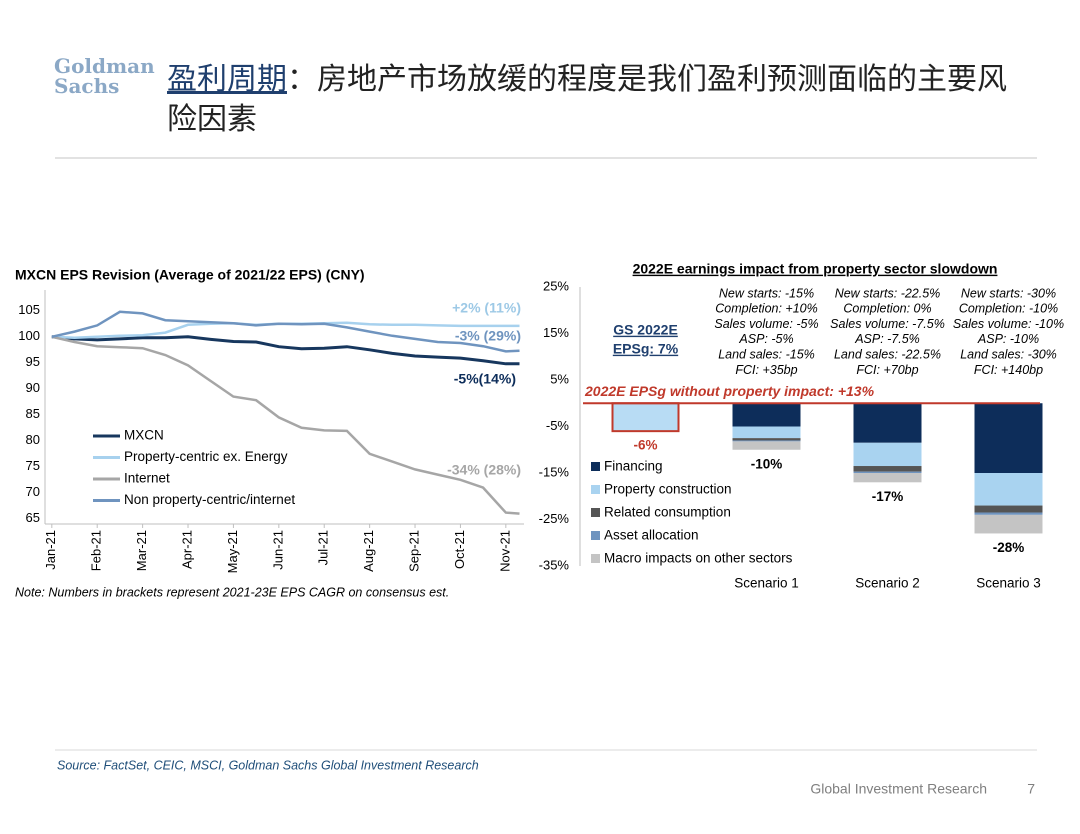 This screenshot has height=834, width=1080. What do you see at coordinates (766, 324) in the screenshot?
I see `scenario-note: Sales volume: -5%` at bounding box center [766, 324].